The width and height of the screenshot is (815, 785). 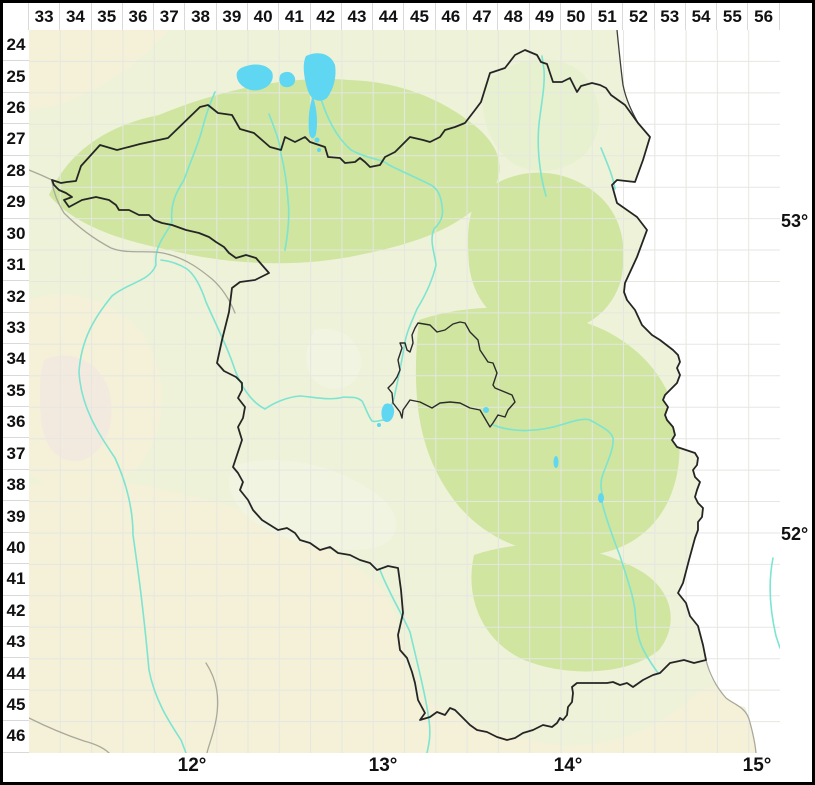 What do you see at coordinates (16, 486) in the screenshot?
I see `row-label-38: 38` at bounding box center [16, 486].